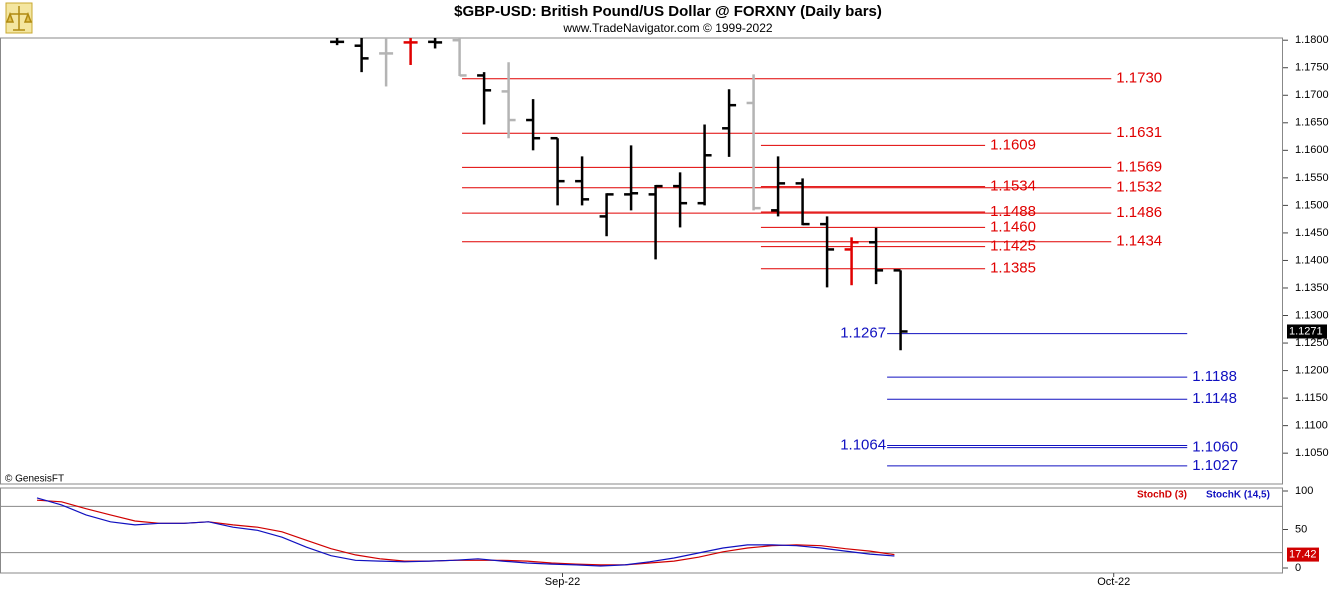 The height and width of the screenshot is (591, 1336). Describe the element at coordinates (1013, 226) in the screenshot. I see `level-label: 1.1460` at that location.